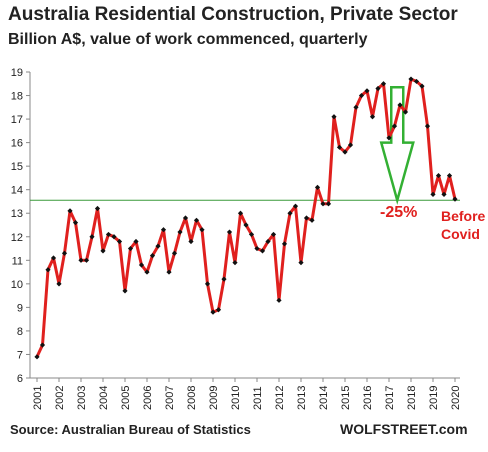  Describe the element at coordinates (412, 398) in the screenshot. I see `x-tick-label: 2018` at that location.